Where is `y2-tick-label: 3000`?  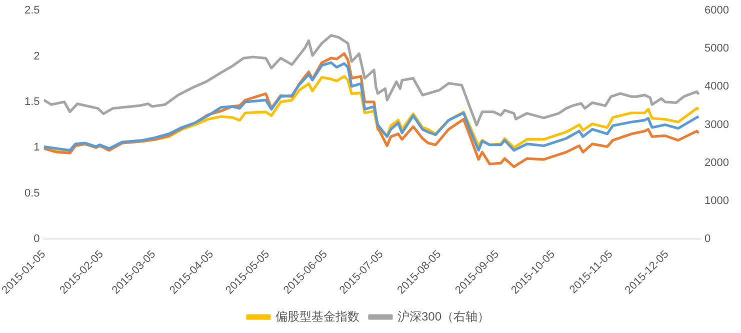 y2-tick-label: 3000 is located at coordinates (717, 124).